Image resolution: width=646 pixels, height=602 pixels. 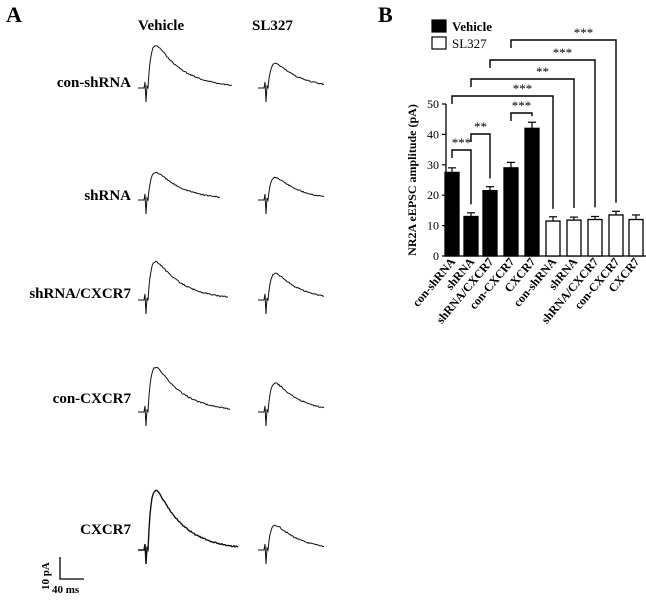 I want to click on panel-a-letter: A, so click(x=14, y=14).